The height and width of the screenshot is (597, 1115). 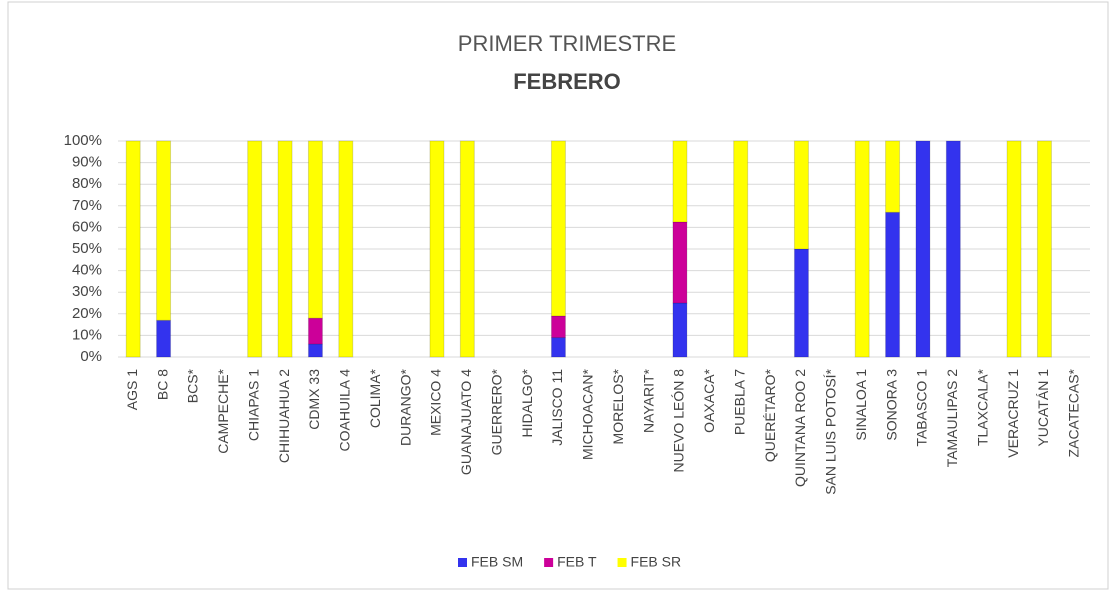 What do you see at coordinates (87, 270) in the screenshot?
I see `y-tick-label: 40%` at bounding box center [87, 270].